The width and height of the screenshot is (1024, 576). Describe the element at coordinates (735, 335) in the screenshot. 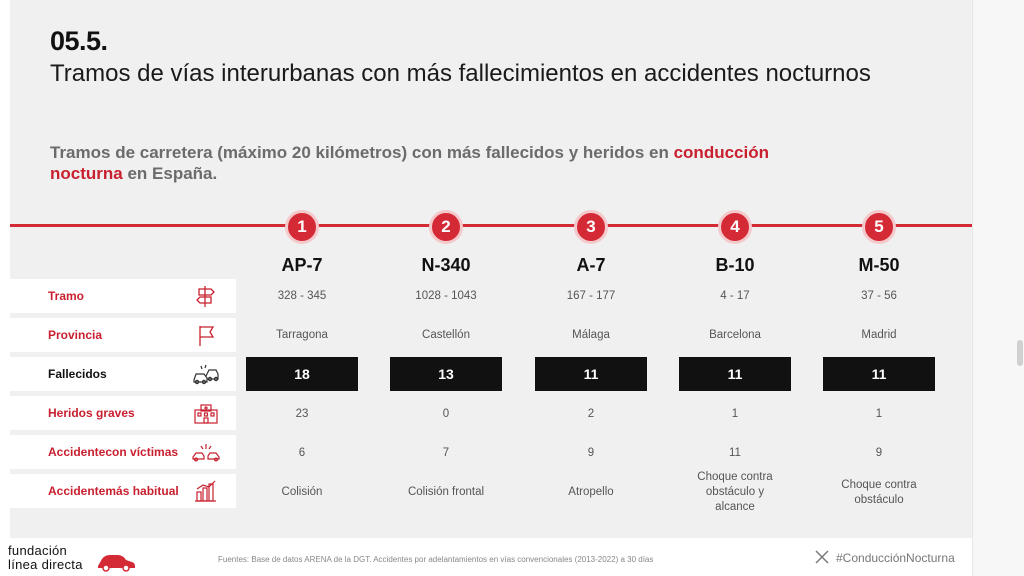

I see `cell-provincia-4: Barcelona` at that location.